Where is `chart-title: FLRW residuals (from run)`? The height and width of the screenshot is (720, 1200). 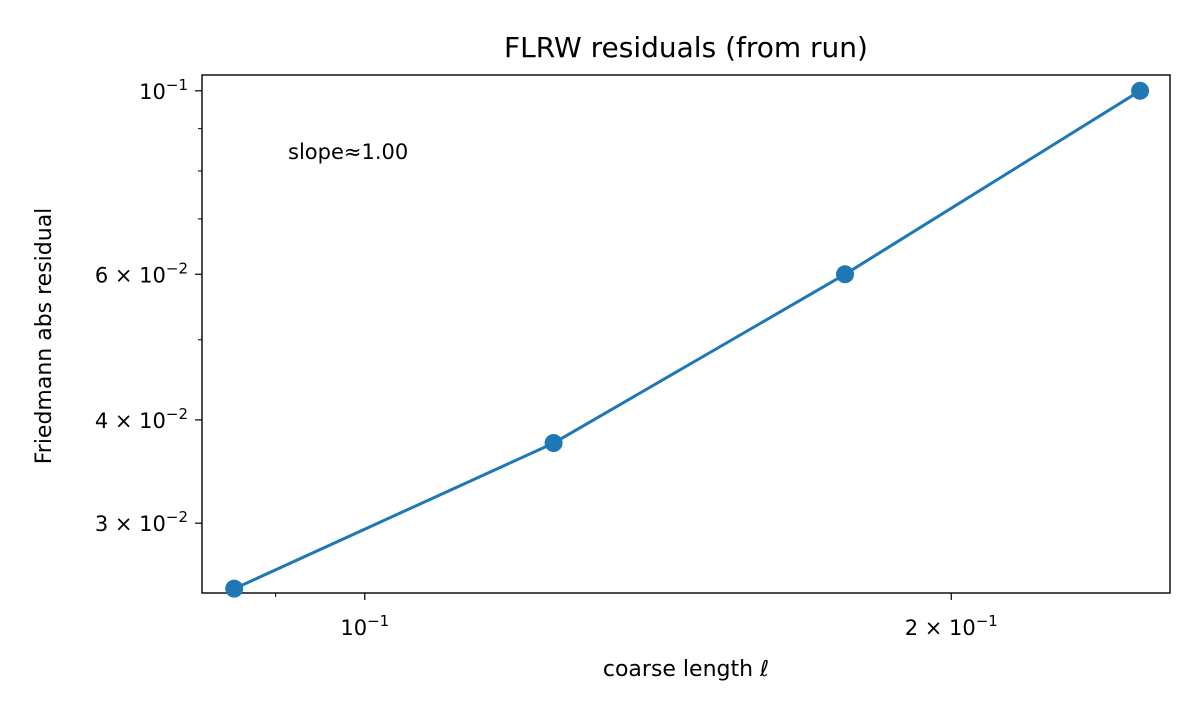 chart-title: FLRW residuals (from run) is located at coordinates (686, 47).